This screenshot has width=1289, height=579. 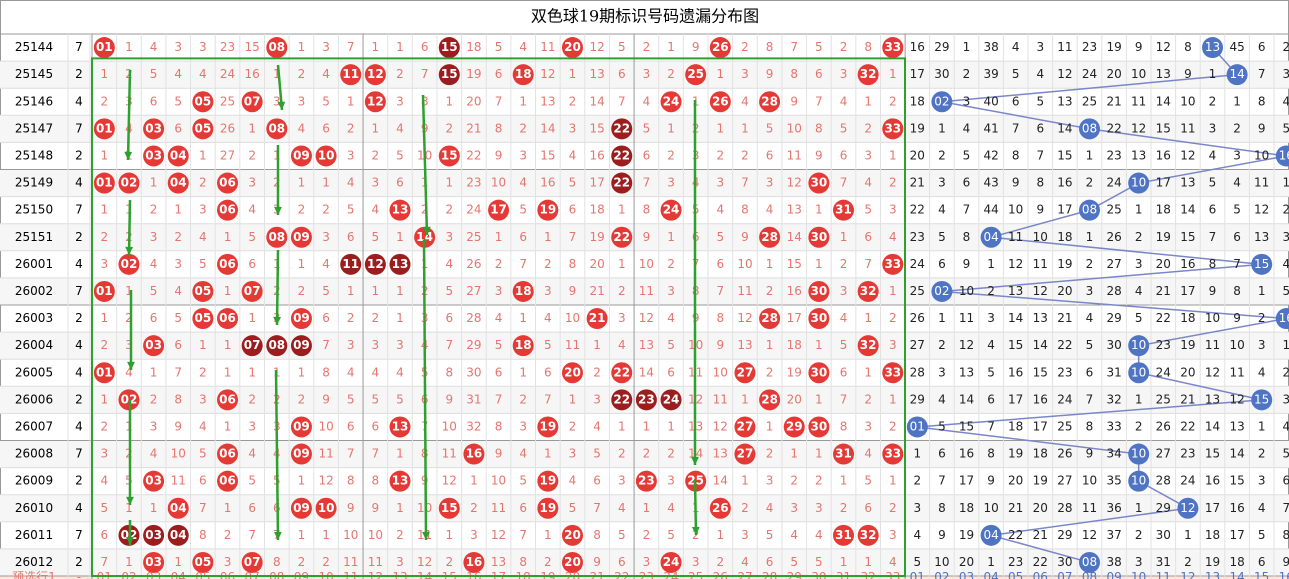 I want to click on red-miss: 31, so click(x=473, y=399).